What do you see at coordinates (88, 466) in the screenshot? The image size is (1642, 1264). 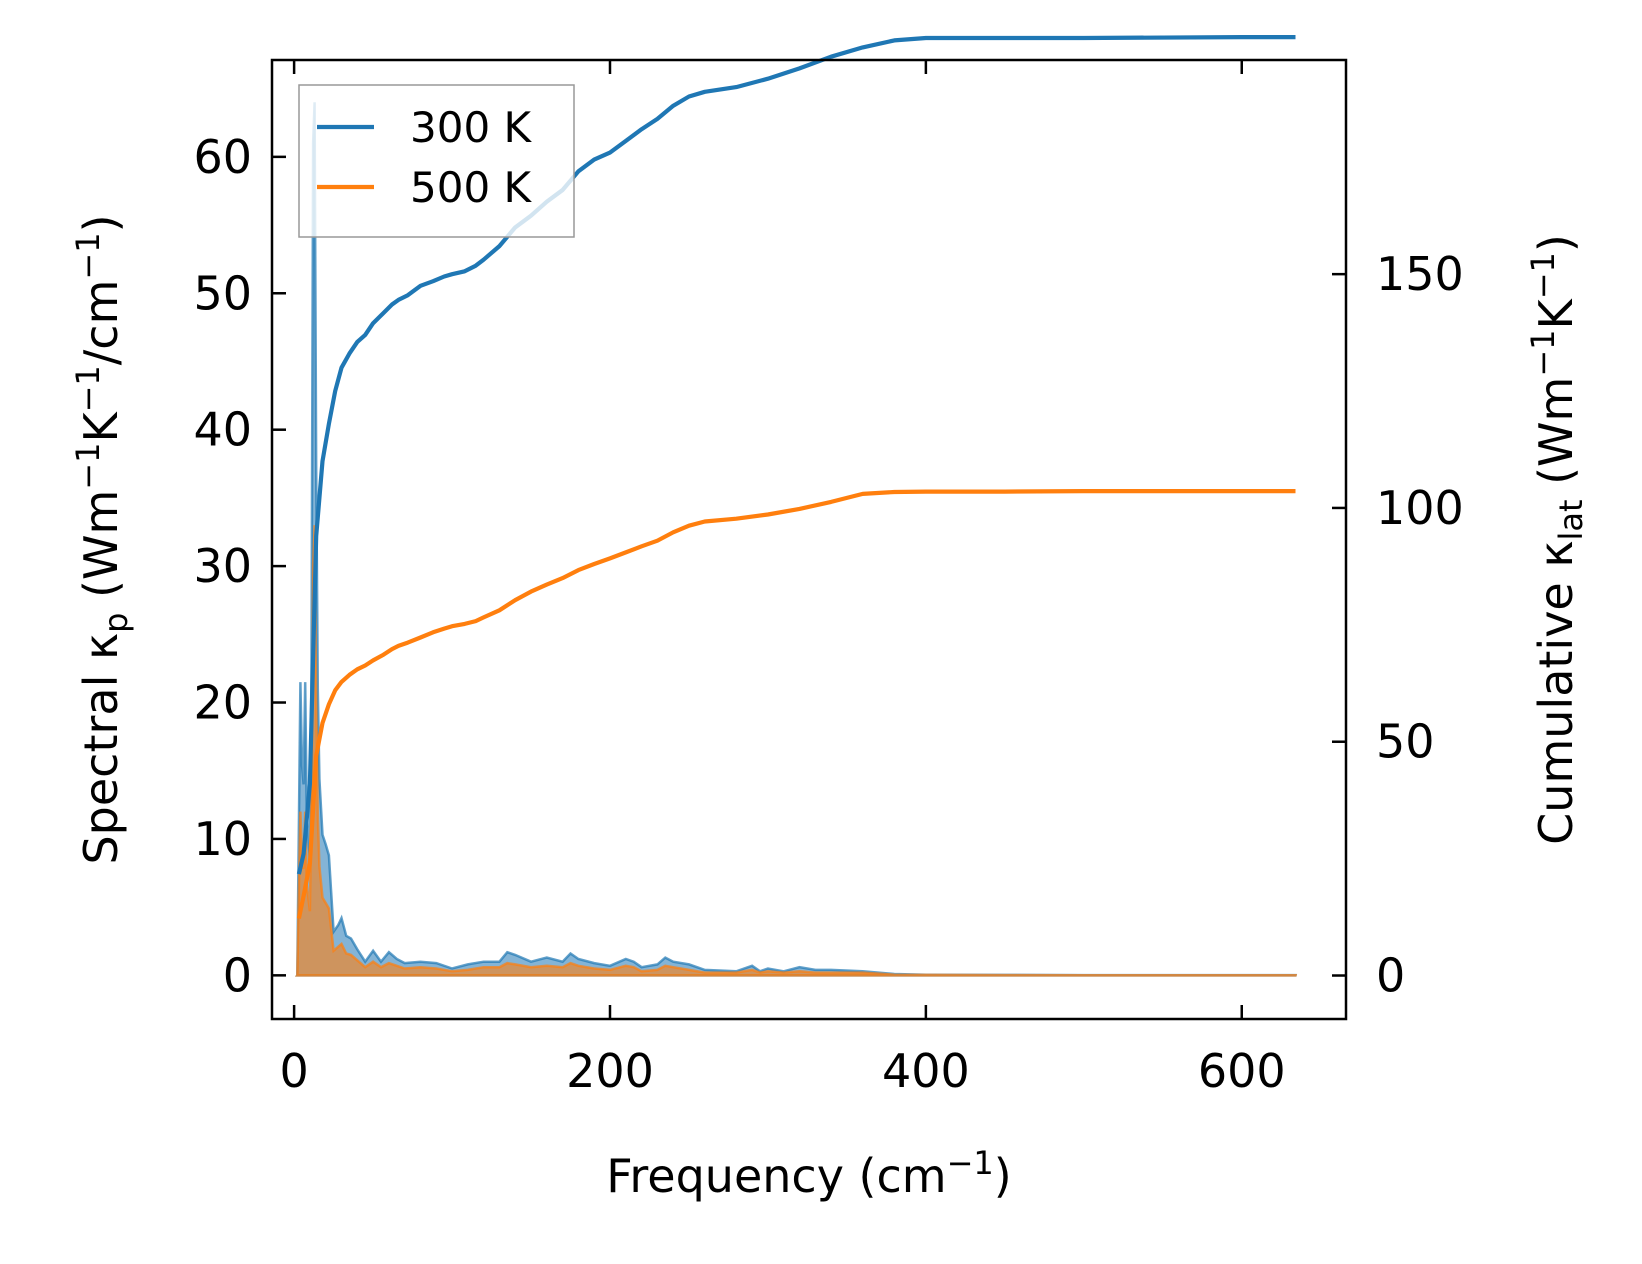 I see `y-left-label-sup1: −1` at bounding box center [88, 466].